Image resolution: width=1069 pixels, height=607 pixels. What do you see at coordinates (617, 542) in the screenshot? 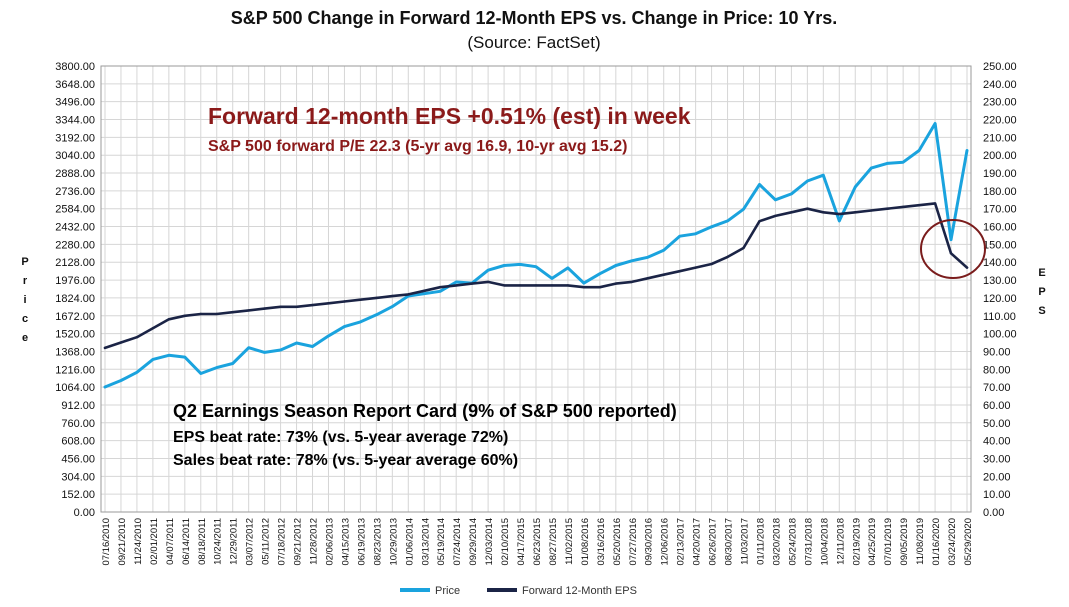
I see `x-tick-label: 05/20/2016` at bounding box center [617, 542].